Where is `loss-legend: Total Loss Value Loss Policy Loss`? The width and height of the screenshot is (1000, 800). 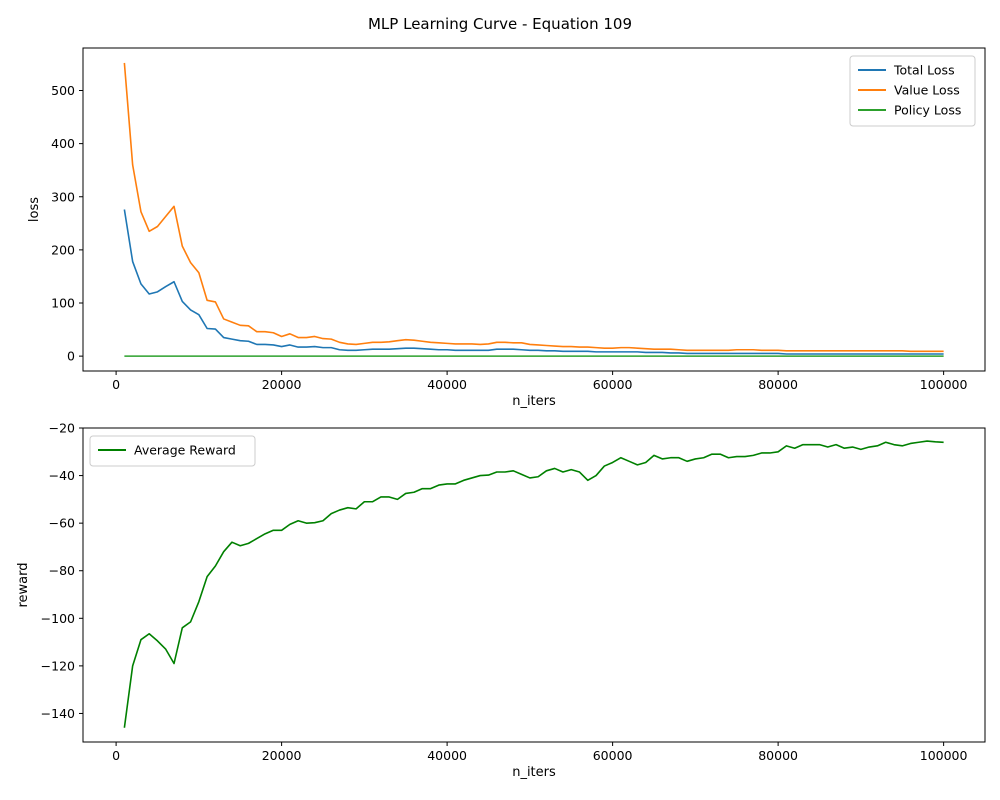
loss-legend: Total Loss Value Loss Policy Loss is located at coordinates (912, 91).